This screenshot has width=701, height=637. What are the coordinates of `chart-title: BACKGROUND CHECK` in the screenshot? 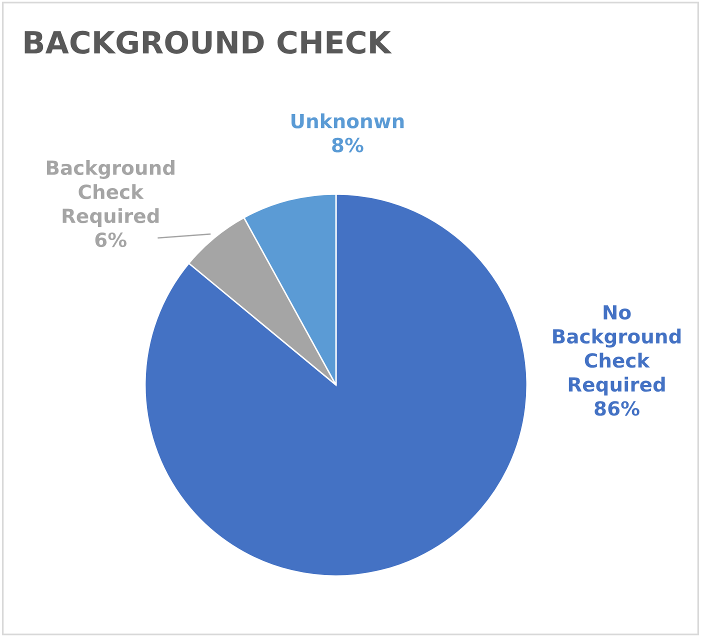 It's located at (208, 42).